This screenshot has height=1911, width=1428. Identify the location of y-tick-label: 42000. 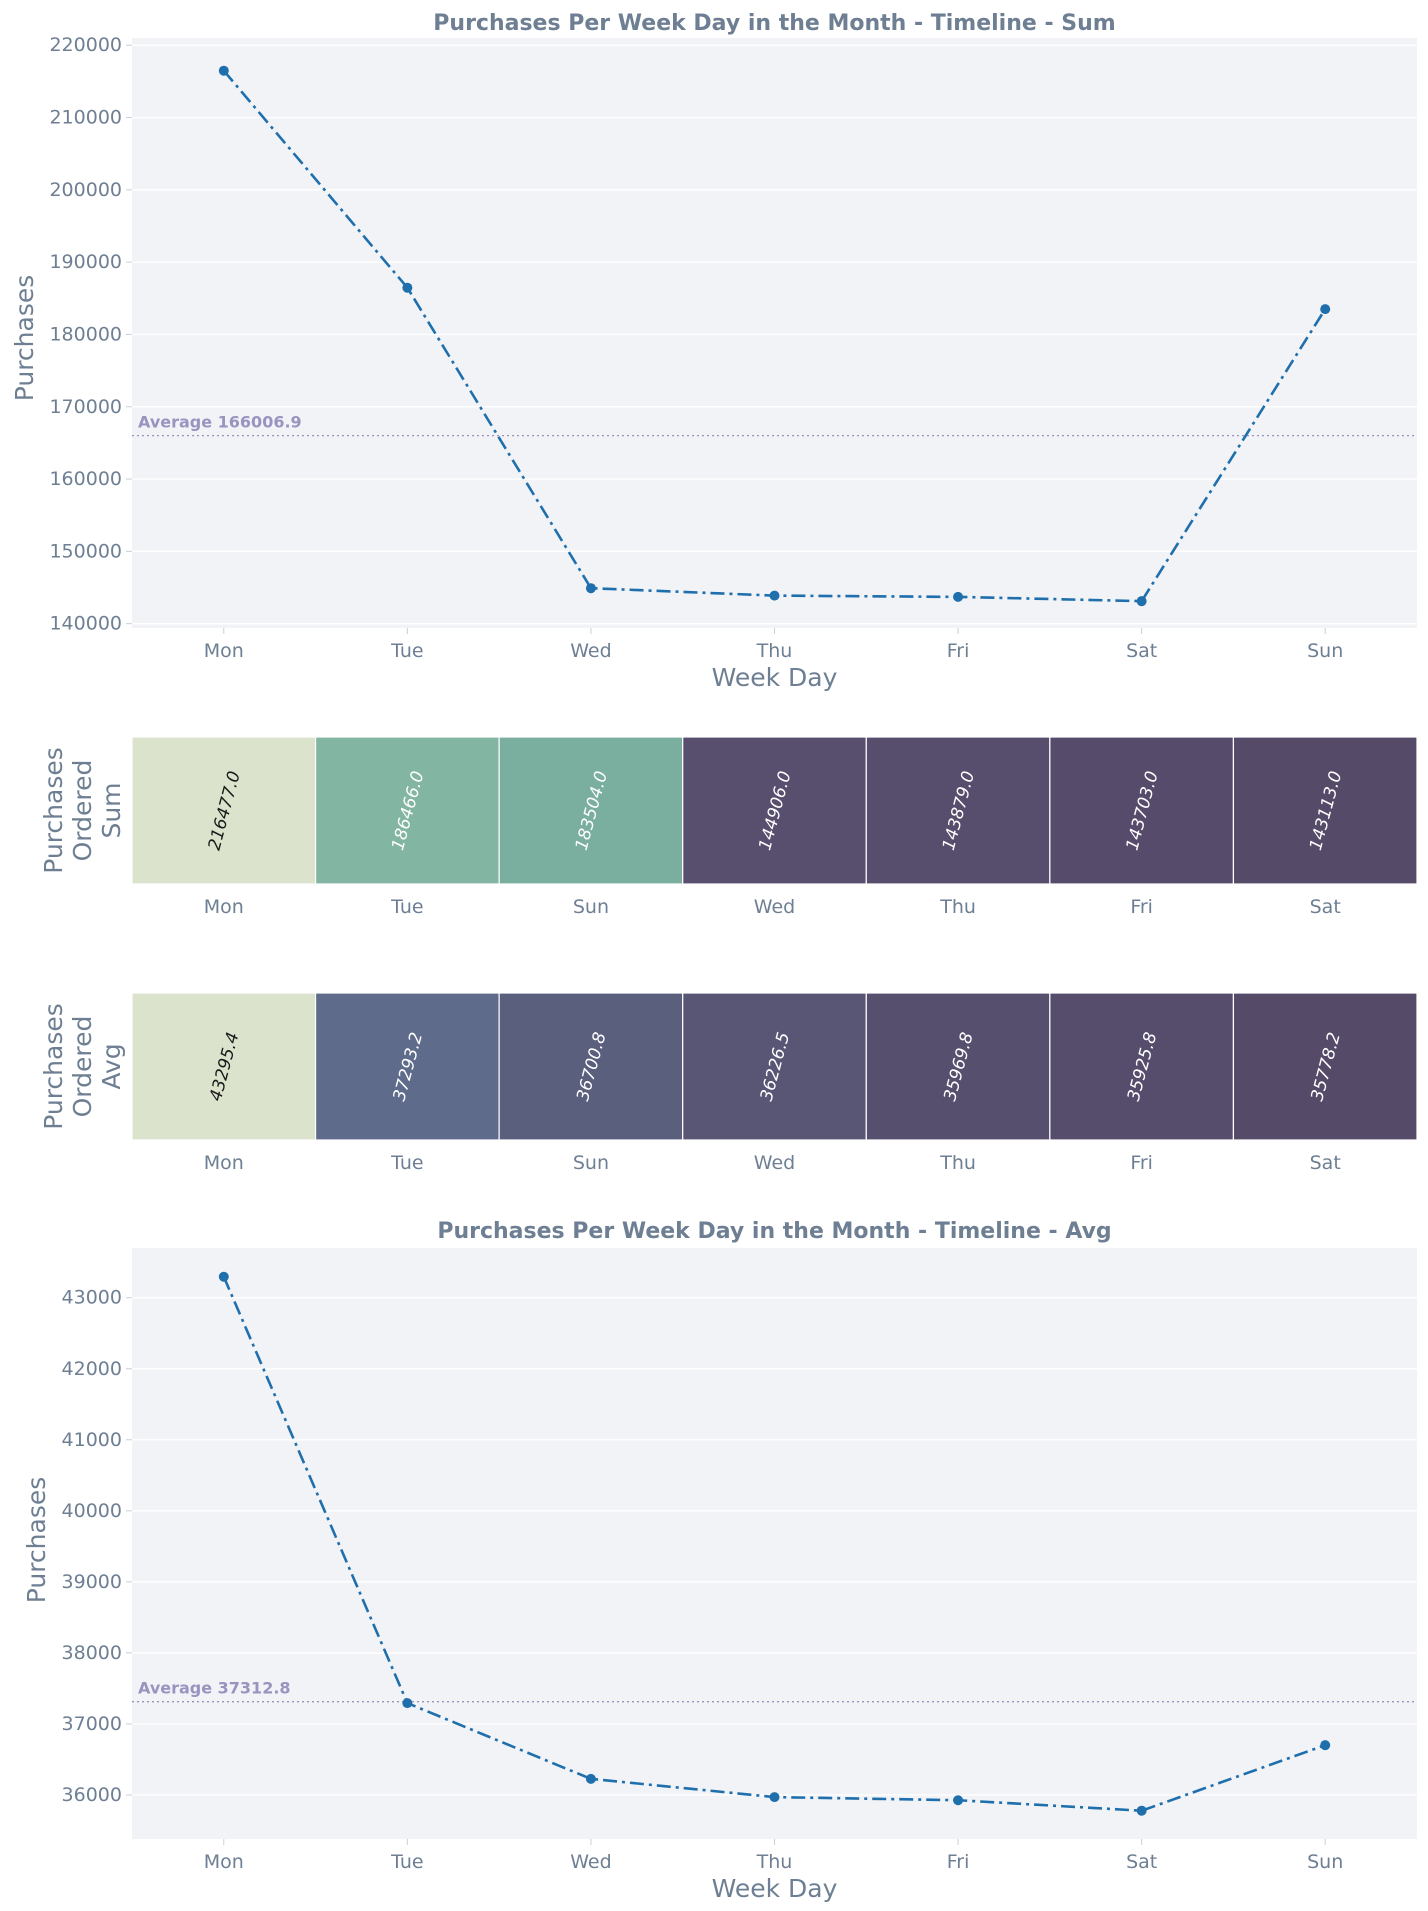
(92, 1369).